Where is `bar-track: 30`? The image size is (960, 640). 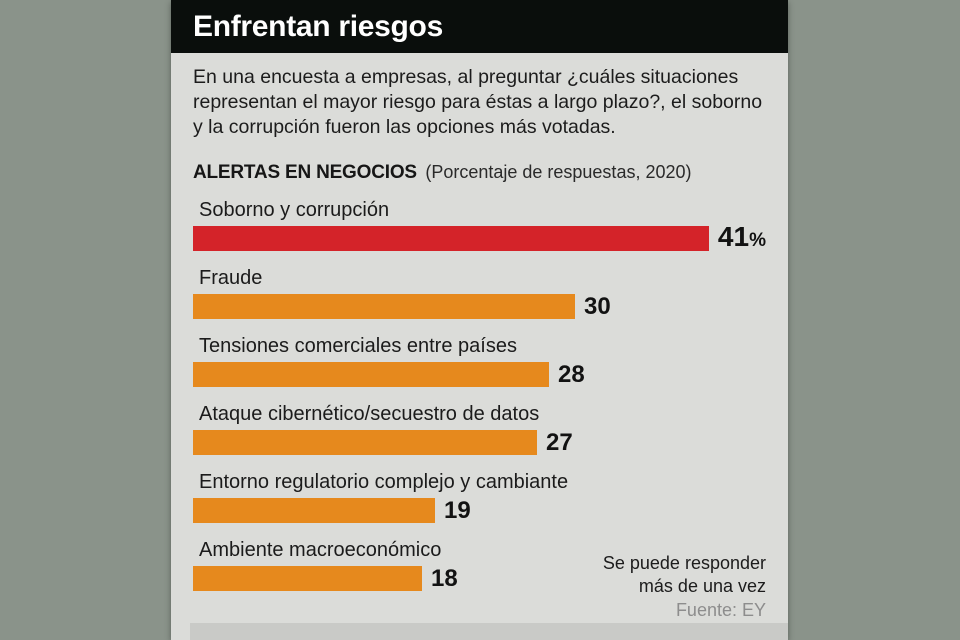 bar-track: 30 is located at coordinates (479, 306).